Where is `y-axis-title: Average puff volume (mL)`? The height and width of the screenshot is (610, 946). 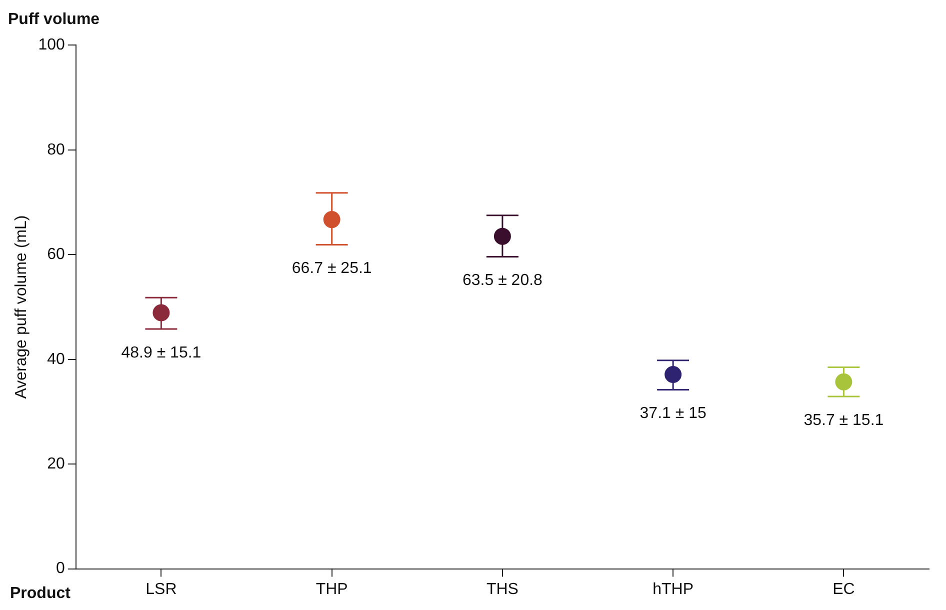
y-axis-title: Average puff volume (mL) is located at coordinates (21, 307).